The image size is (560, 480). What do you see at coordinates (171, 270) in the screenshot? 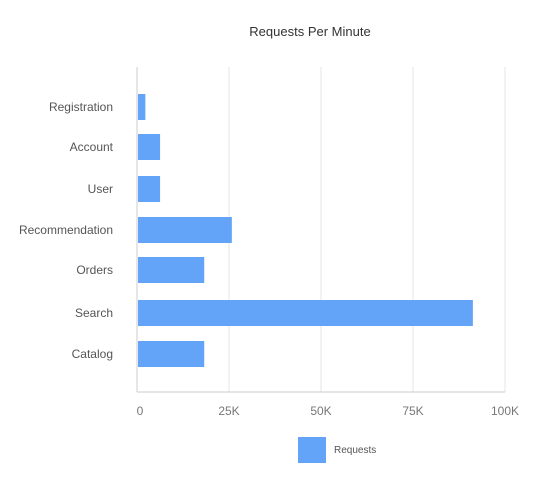
I see `bar-orders` at bounding box center [171, 270].